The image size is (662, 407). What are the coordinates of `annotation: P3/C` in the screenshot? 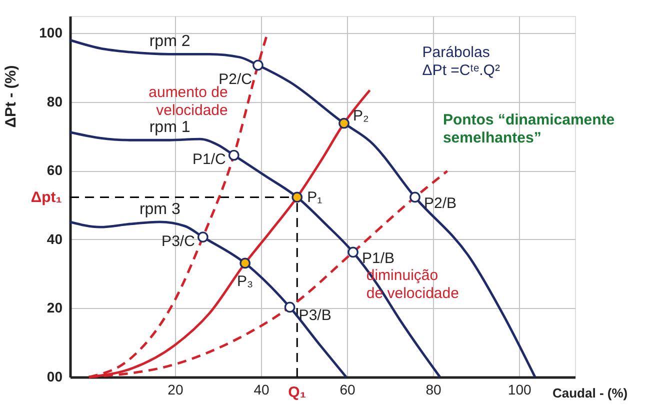 It's located at (179, 241).